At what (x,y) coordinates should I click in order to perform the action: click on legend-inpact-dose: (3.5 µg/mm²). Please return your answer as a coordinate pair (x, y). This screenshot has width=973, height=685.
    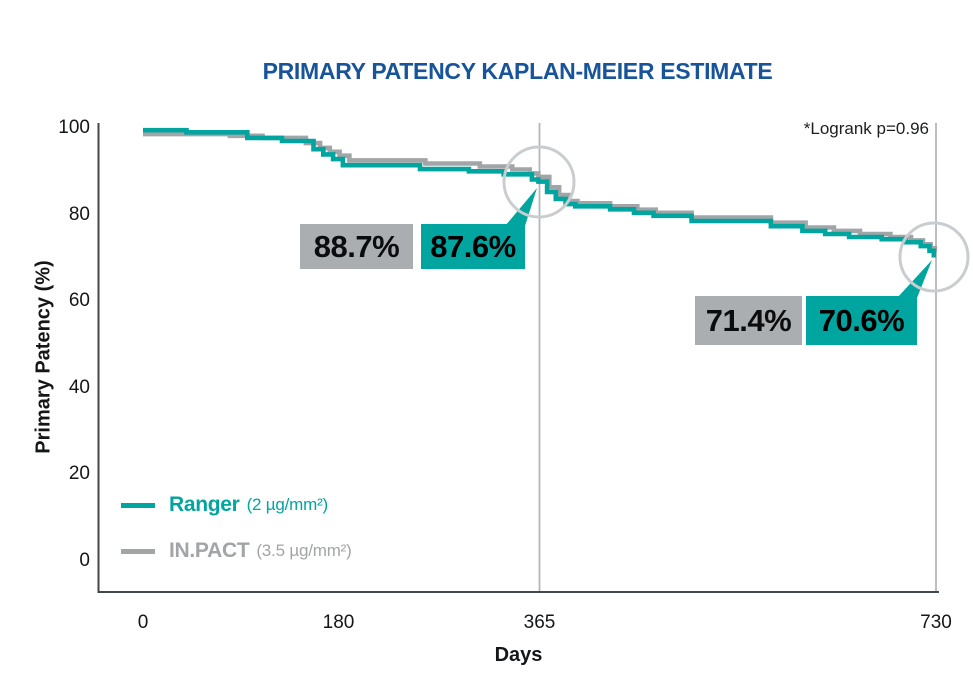
    Looking at the image, I should click on (304, 550).